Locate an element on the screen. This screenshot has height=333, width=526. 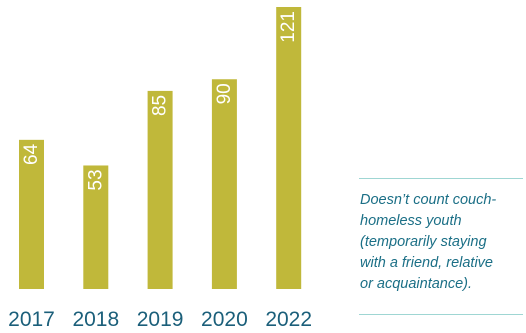
data-label-2020: 90 is located at coordinates (224, 93).